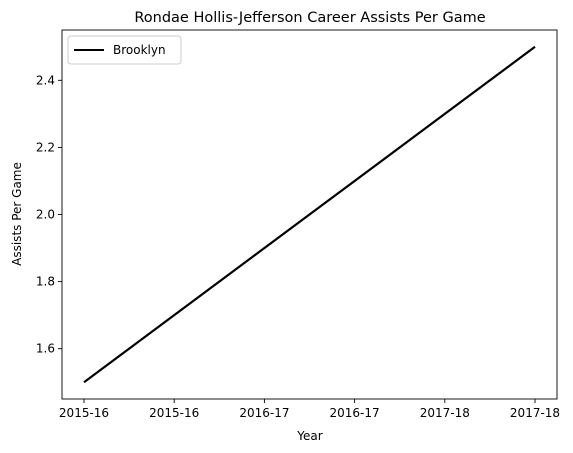  Describe the element at coordinates (17, 214) in the screenshot. I see `y-axis-label: Assists Per Game` at that location.